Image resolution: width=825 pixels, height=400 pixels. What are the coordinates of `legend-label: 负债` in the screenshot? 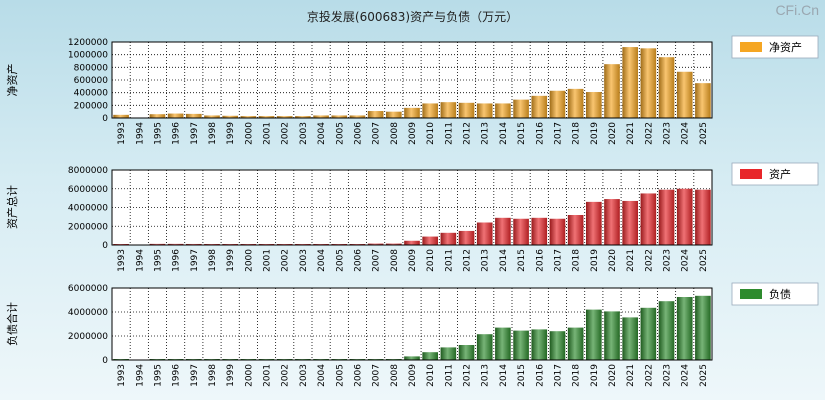 It's located at (780, 294).